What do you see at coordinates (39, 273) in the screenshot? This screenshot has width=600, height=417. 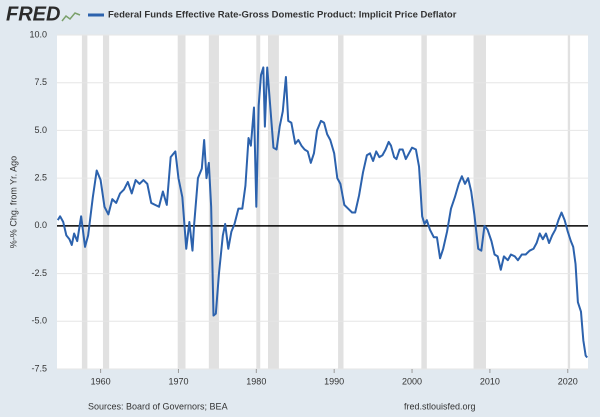 I see `y-tick-label: -2.5` at bounding box center [39, 273].